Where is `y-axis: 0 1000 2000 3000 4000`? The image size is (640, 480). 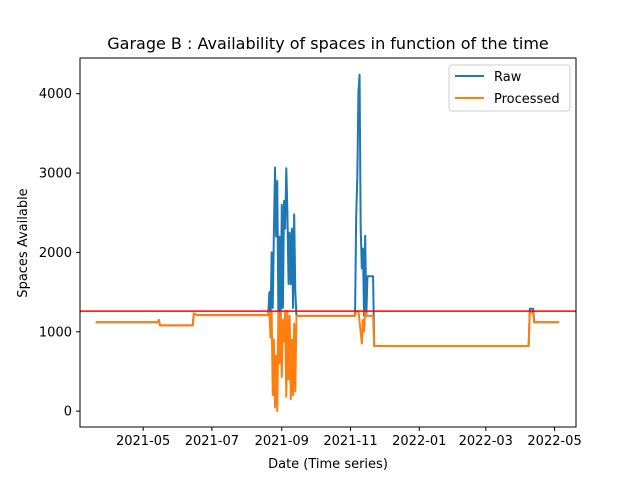
y-axis: 0 1000 2000 3000 4000 is located at coordinates (59, 253).